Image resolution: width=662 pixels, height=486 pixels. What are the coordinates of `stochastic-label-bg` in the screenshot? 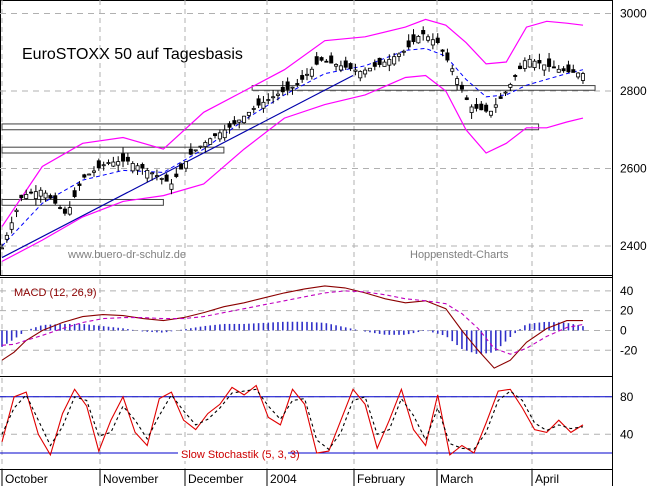 It's located at (233, 454).